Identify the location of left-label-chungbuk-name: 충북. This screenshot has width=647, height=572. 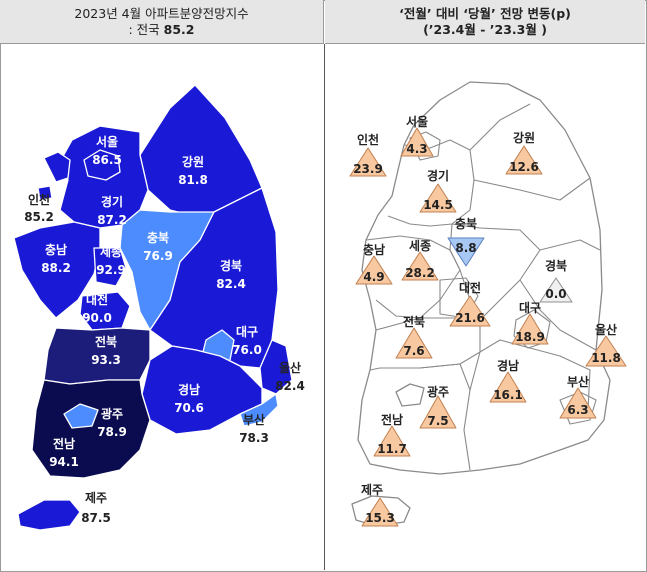
(158, 237).